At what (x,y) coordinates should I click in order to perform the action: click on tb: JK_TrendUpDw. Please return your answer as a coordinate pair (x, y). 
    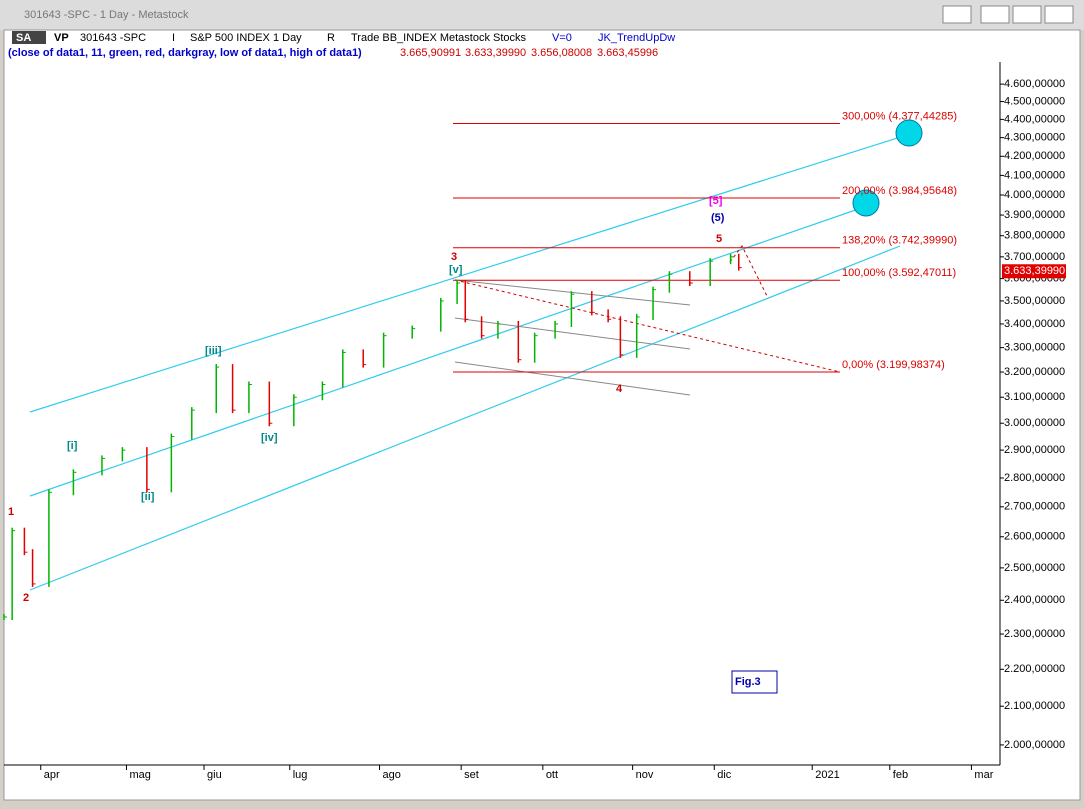
    Looking at the image, I should click on (636, 38).